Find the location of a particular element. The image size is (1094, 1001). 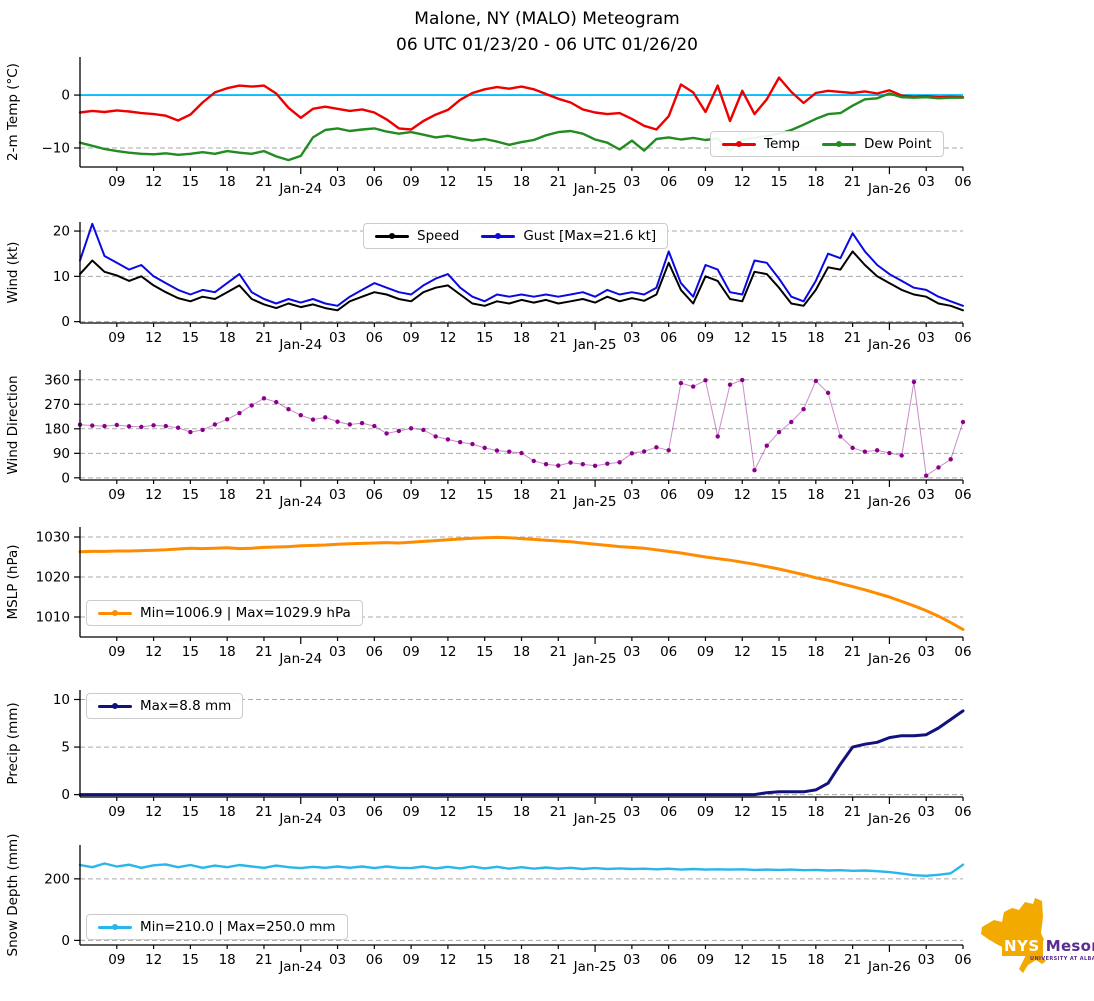

snow-depth-series-snow-depth is located at coordinates (521, 869).